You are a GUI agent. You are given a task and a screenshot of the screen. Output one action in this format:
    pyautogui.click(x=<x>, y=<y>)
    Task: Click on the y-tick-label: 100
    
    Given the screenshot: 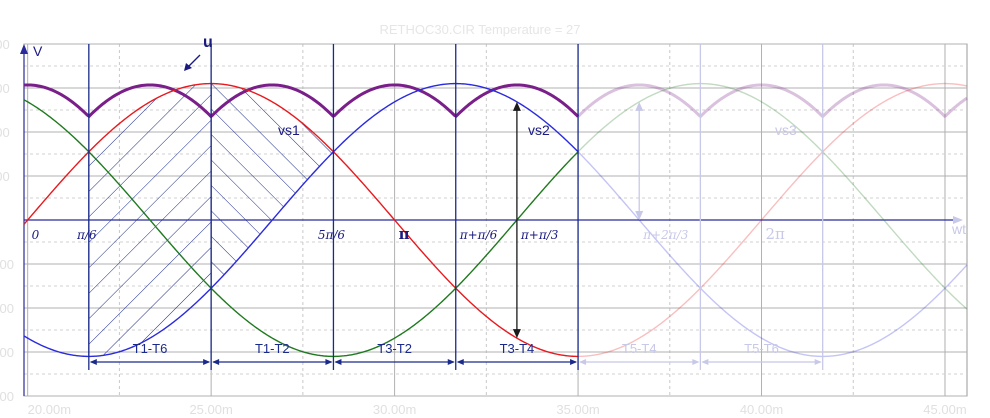 What is the action you would take?
    pyautogui.click(x=5, y=176)
    